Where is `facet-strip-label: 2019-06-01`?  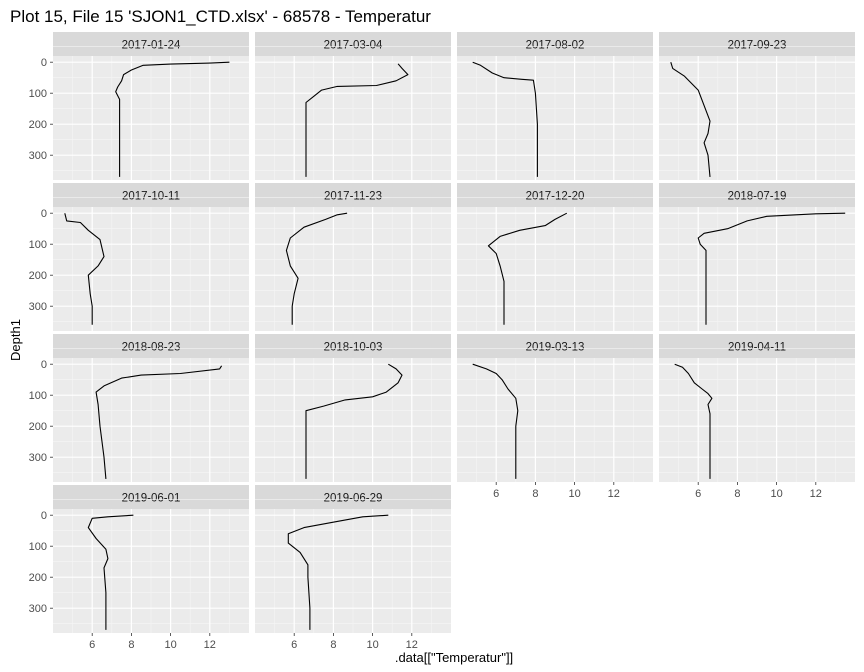
facet-strip-label: 2019-06-01 is located at coordinates (151, 499).